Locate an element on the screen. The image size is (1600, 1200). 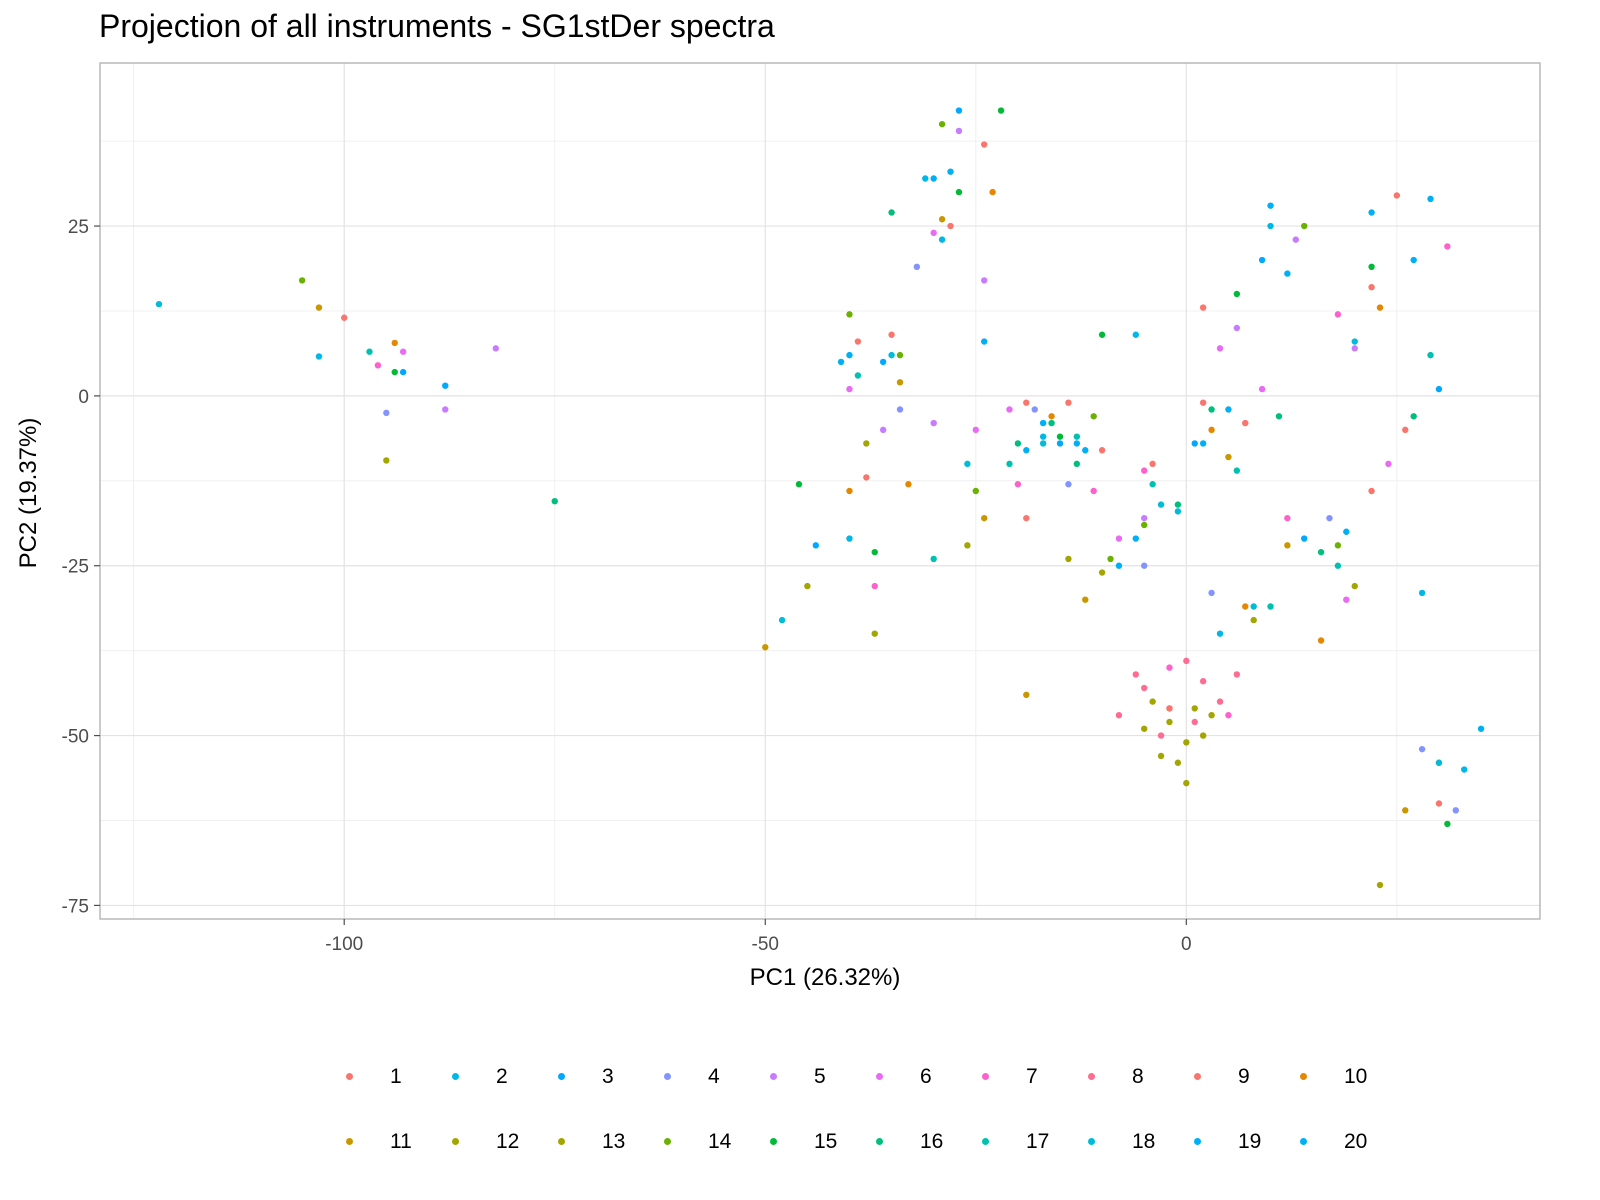
legend-item: 4 is located at coordinates (715, 1077).